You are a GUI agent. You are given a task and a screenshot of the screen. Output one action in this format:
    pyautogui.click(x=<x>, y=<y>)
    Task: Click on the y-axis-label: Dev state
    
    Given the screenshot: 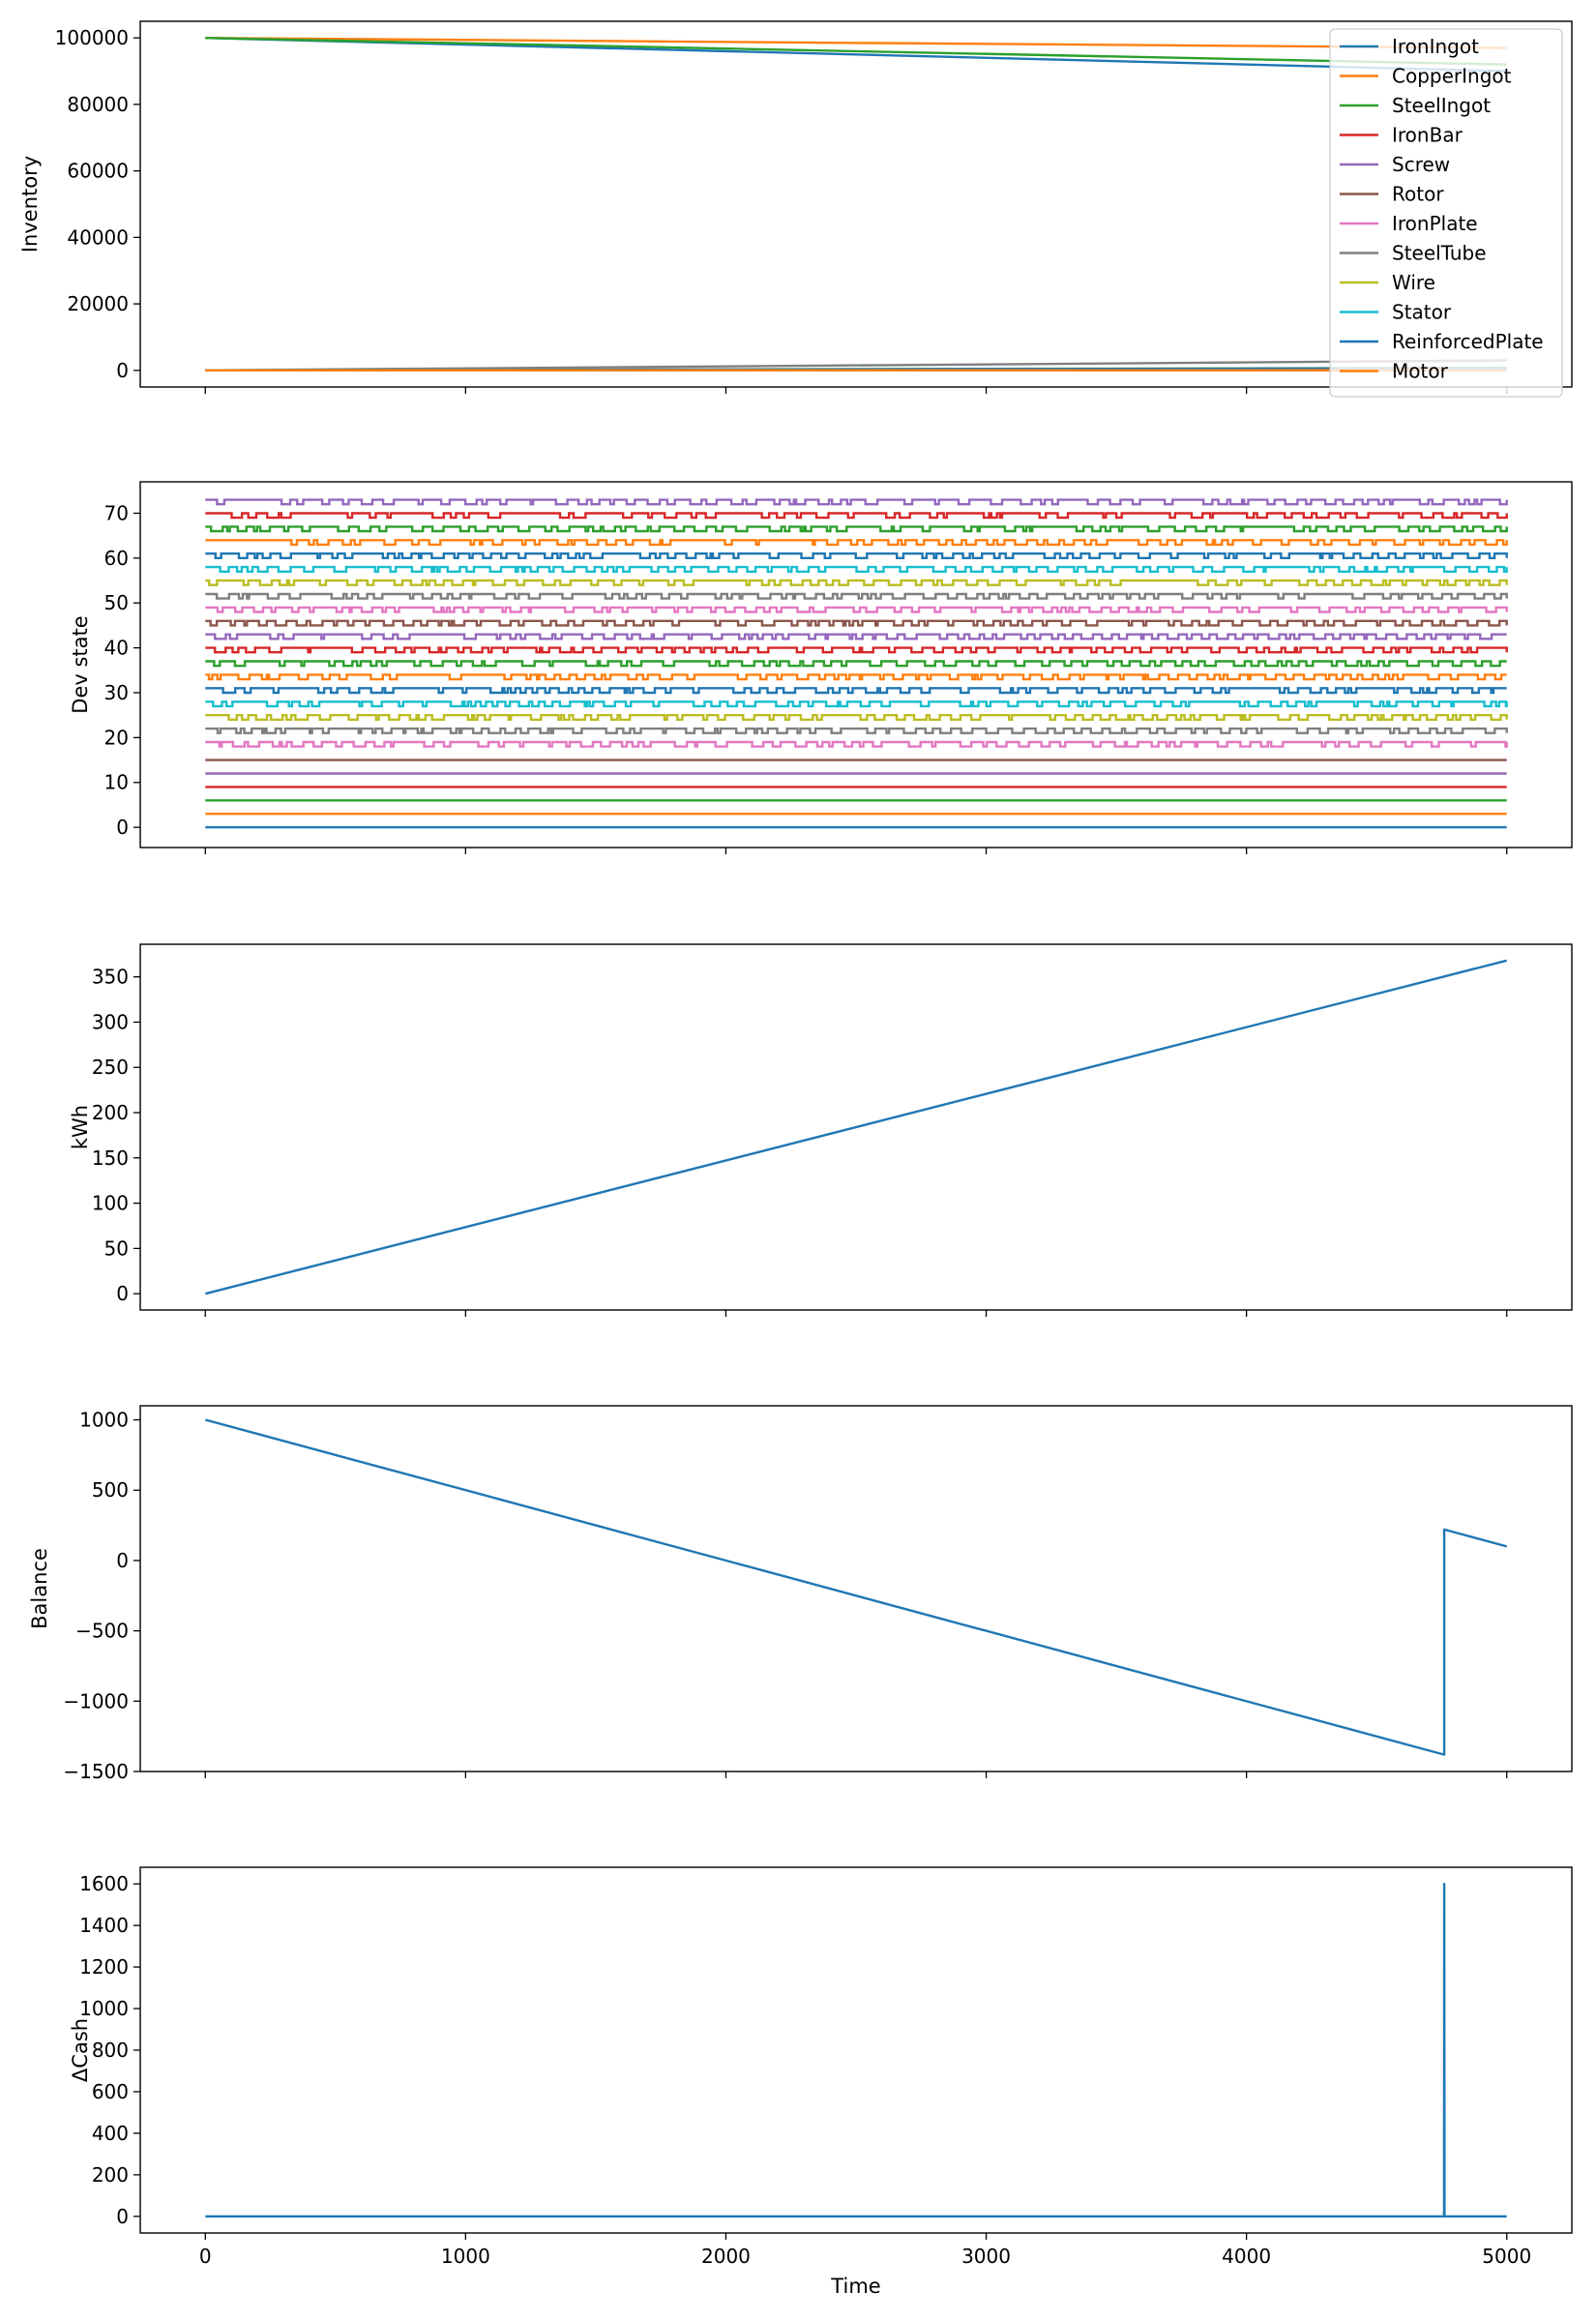 What is the action you would take?
    pyautogui.click(x=80, y=664)
    